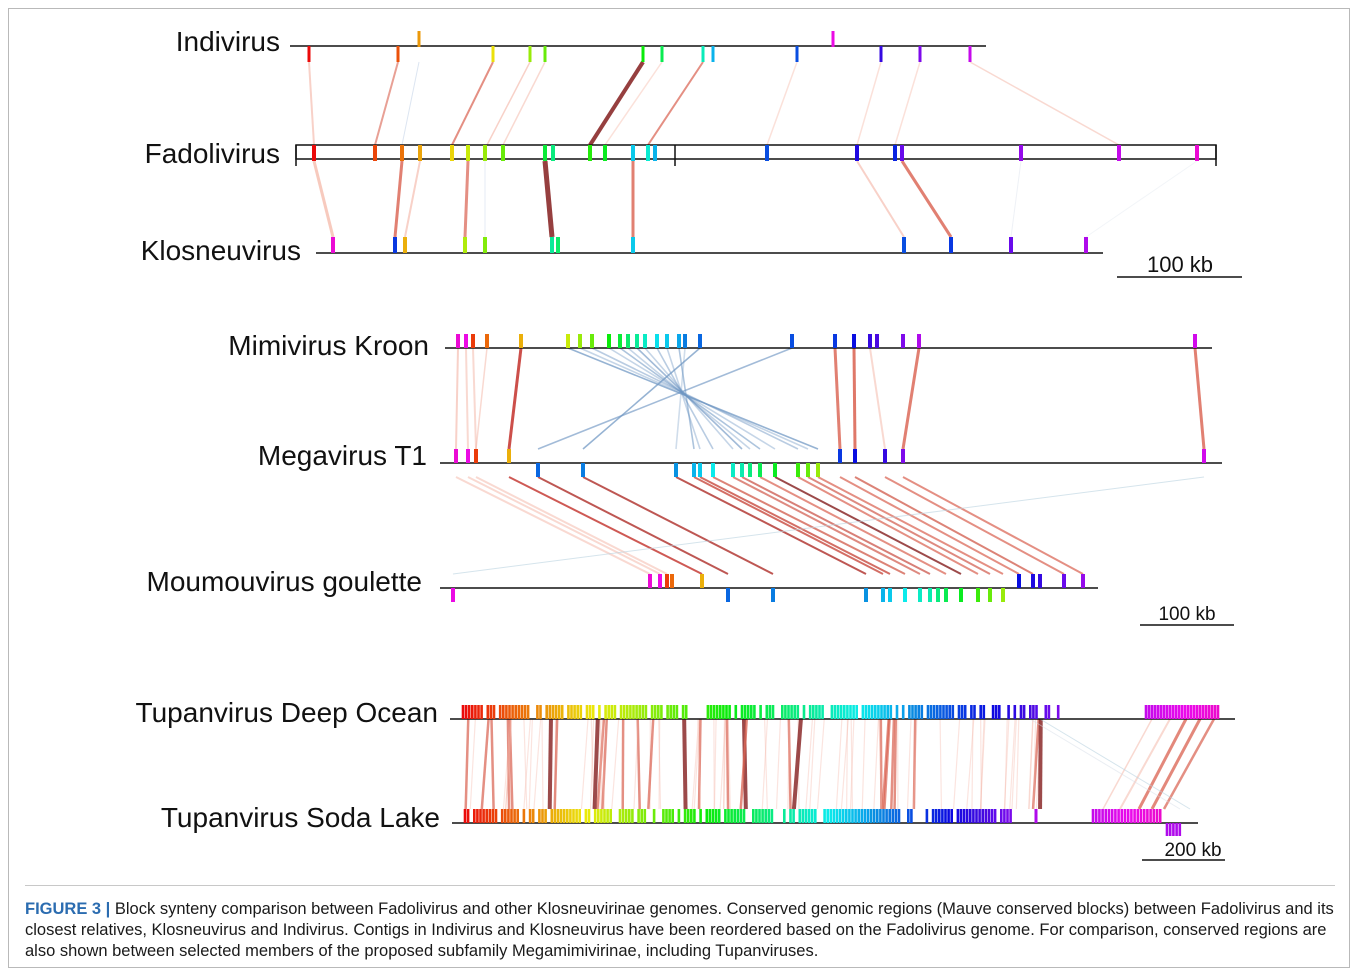 The height and width of the screenshot is (978, 1360). What do you see at coordinates (342, 455) in the screenshot?
I see `genome-label-megavirus-t1: Megavirus T1` at bounding box center [342, 455].